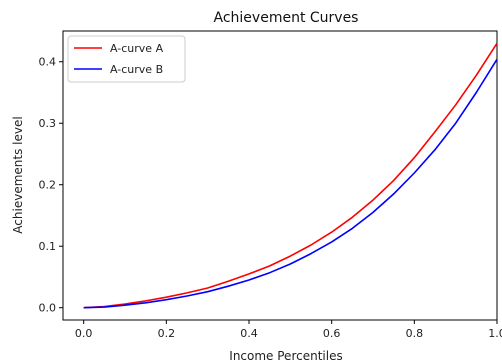 The image size is (502, 364). Describe the element at coordinates (48, 185) in the screenshot. I see `y-tick-label: 0.2` at that location.